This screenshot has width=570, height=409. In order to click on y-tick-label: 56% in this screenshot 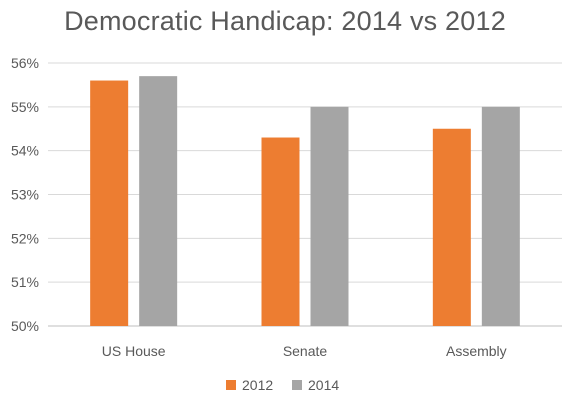, I will do `click(25, 63)`.